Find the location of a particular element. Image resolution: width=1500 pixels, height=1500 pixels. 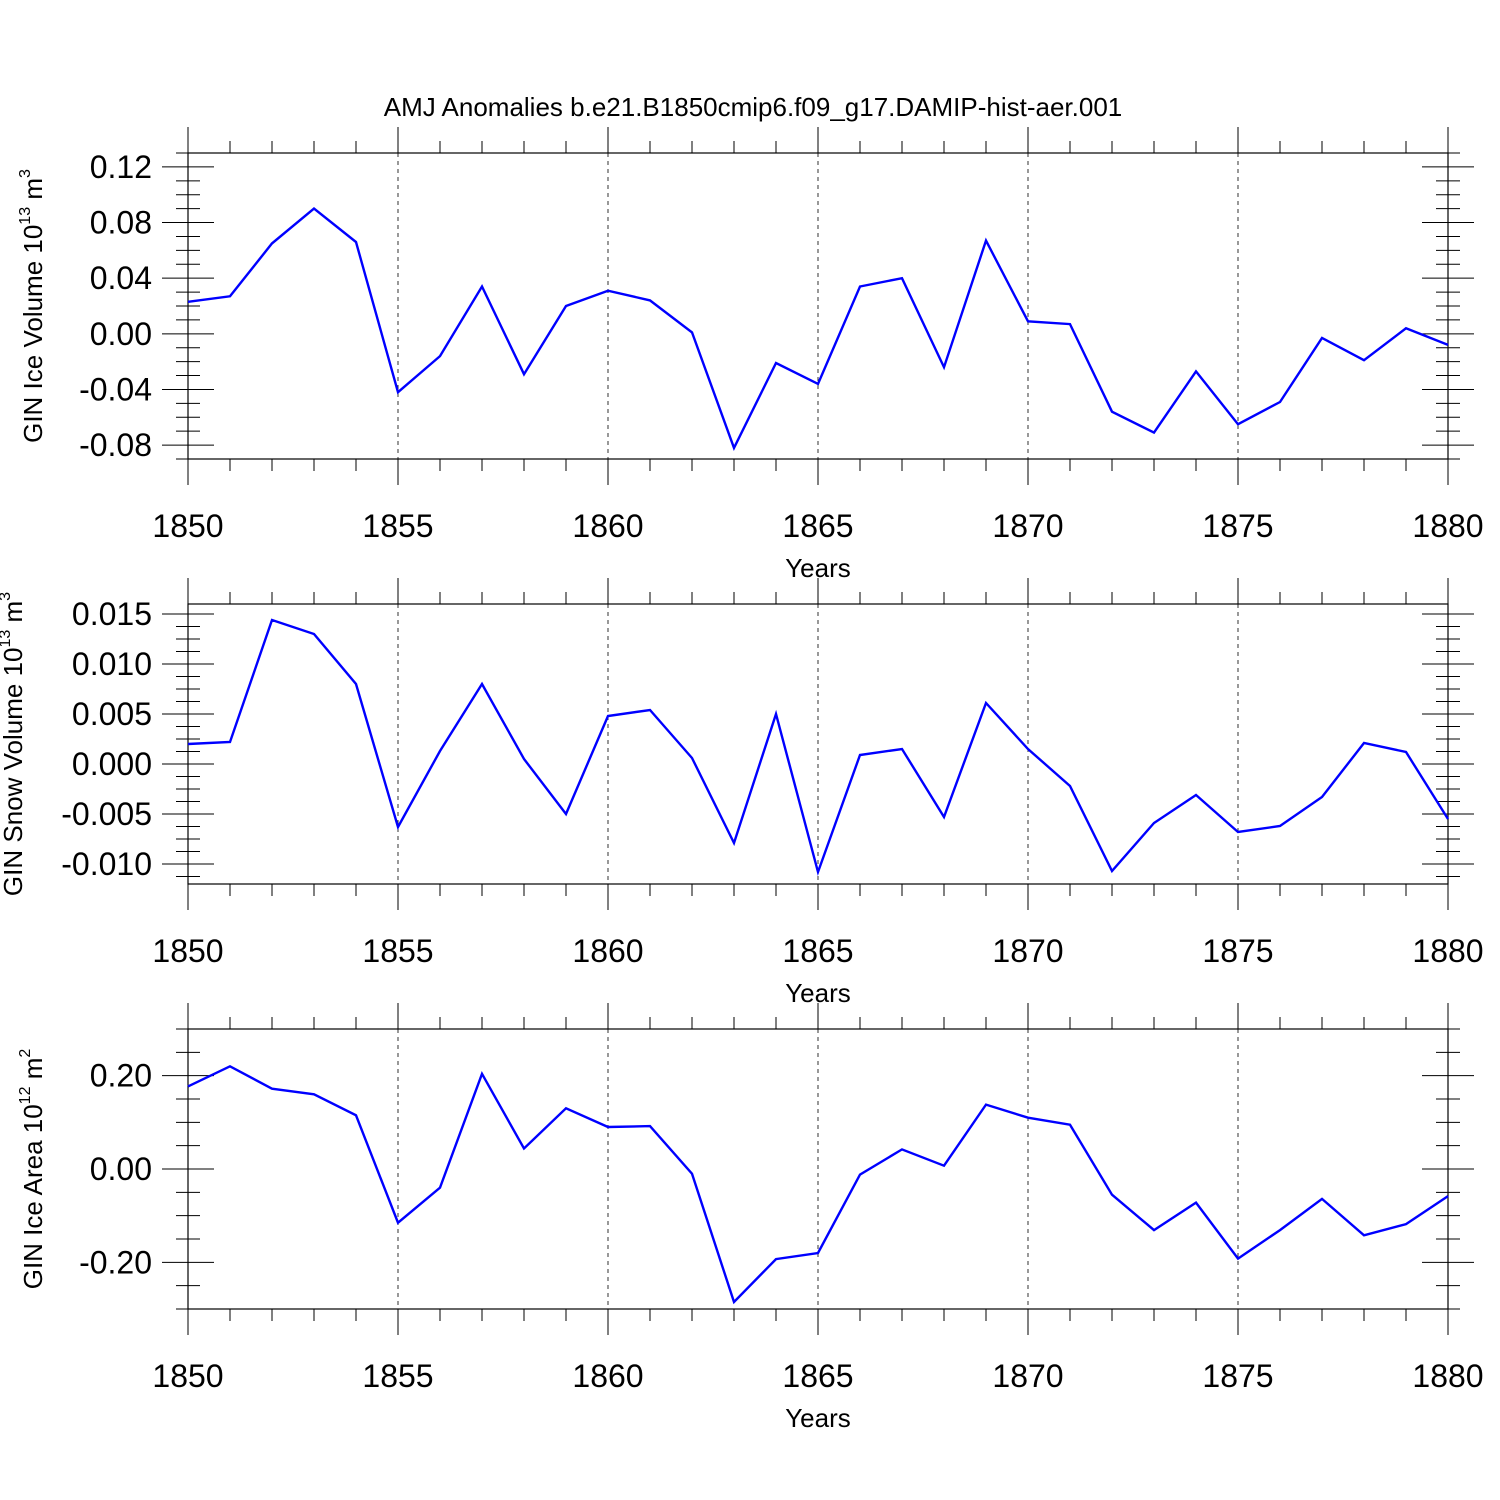

y-axis-label-unit-exponent: 2 is located at coordinates (25, 1053).